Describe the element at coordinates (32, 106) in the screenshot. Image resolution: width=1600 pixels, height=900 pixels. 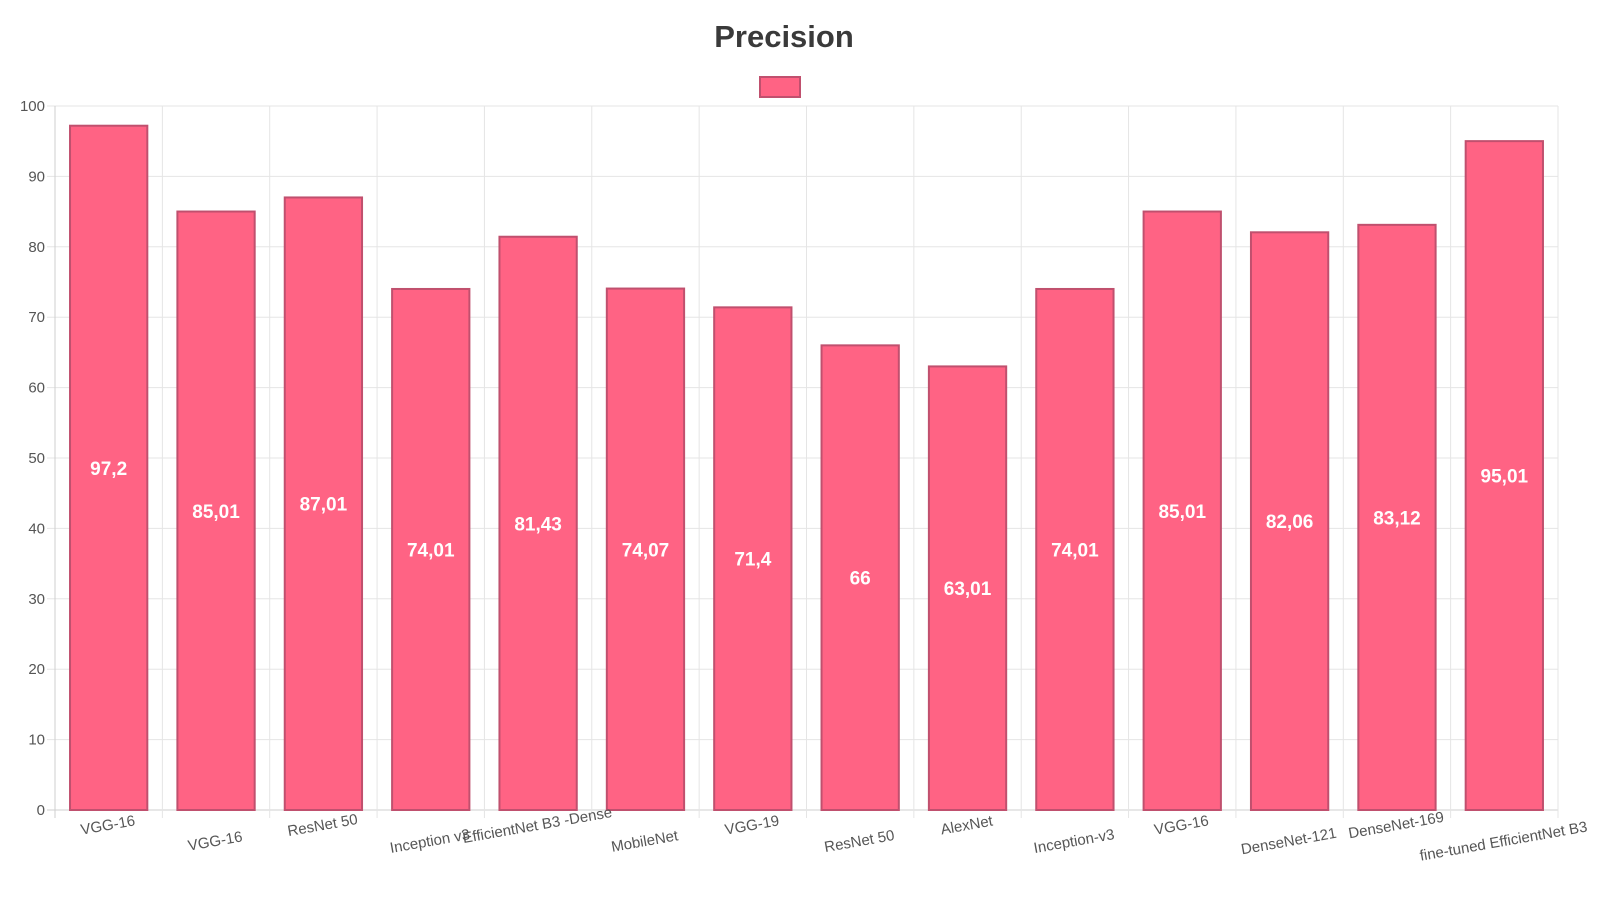
I see `y-tick-label: 100` at that location.